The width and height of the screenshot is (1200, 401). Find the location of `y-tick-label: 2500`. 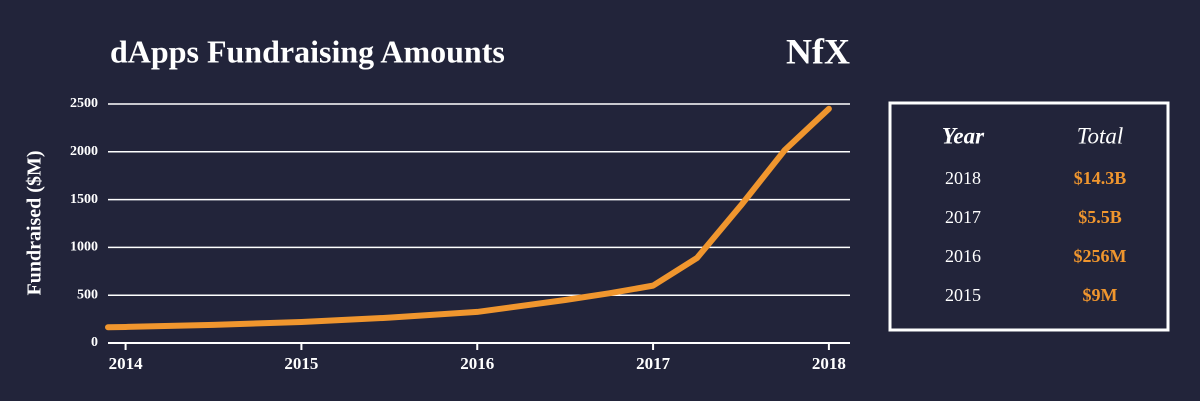

y-tick-label: 2500 is located at coordinates (84, 103).